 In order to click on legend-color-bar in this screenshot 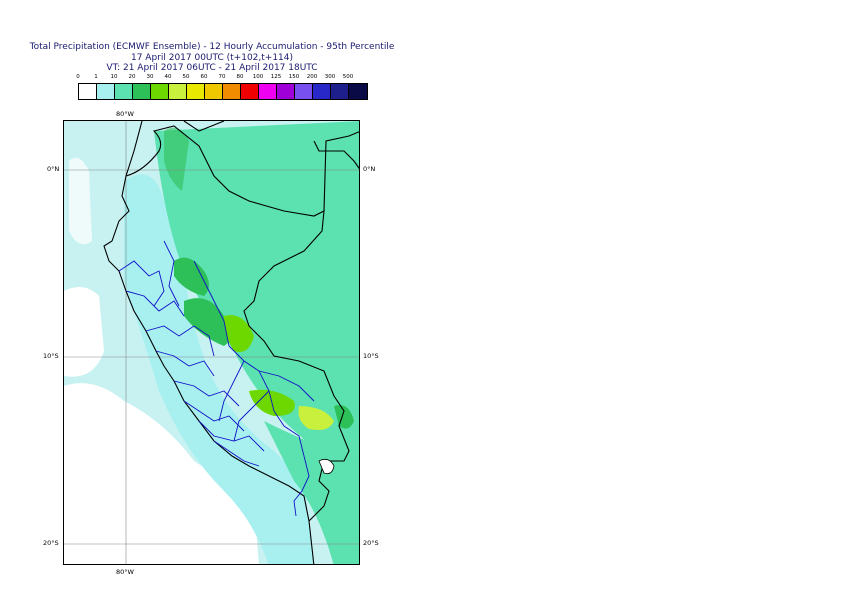, I will do `click(223, 91)`.